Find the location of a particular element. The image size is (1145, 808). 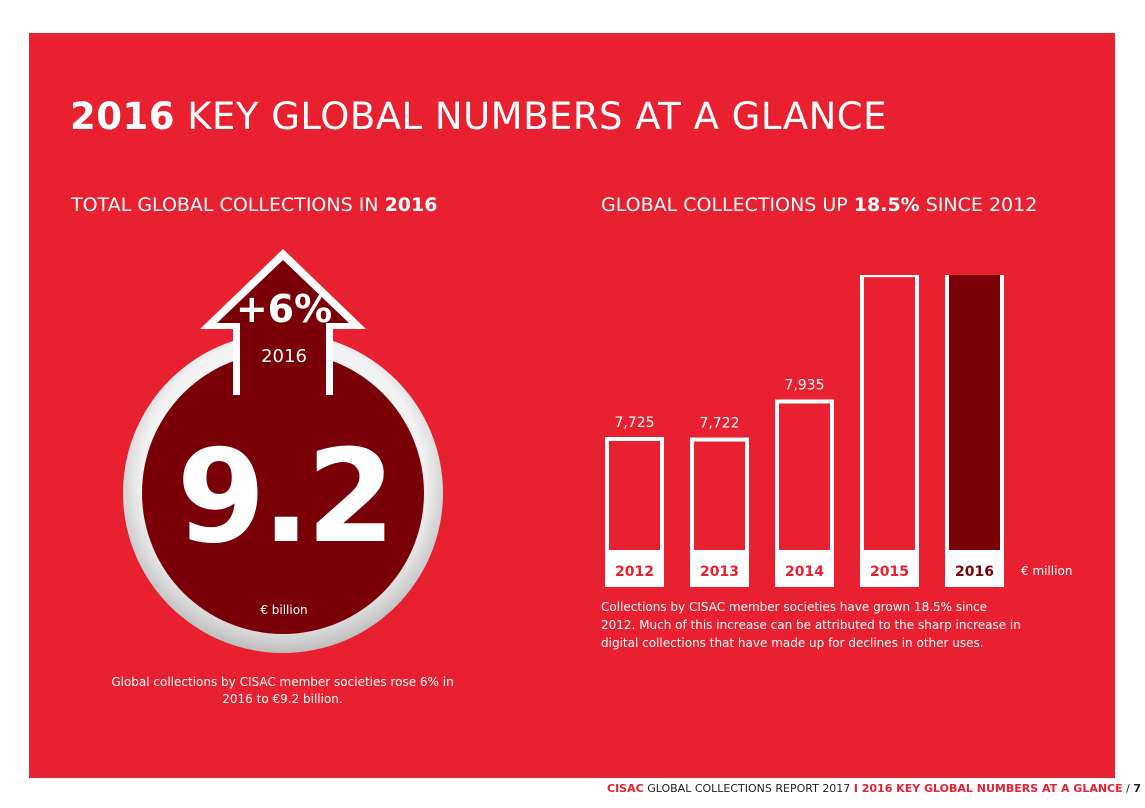

data-label: 7,725 is located at coordinates (634, 423).